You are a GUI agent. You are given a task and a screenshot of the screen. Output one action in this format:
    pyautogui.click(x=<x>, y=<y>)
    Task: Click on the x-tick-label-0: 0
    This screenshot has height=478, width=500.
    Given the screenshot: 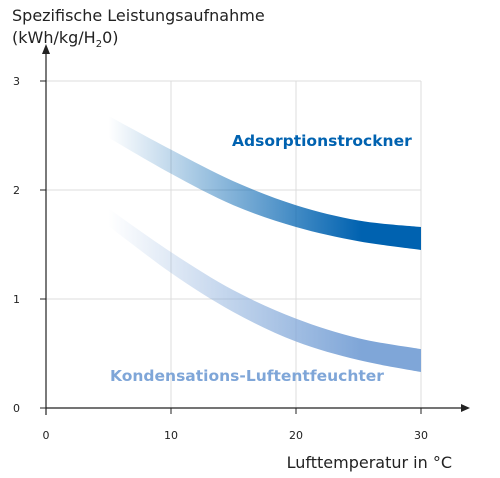 What is the action you would take?
    pyautogui.click(x=46, y=435)
    